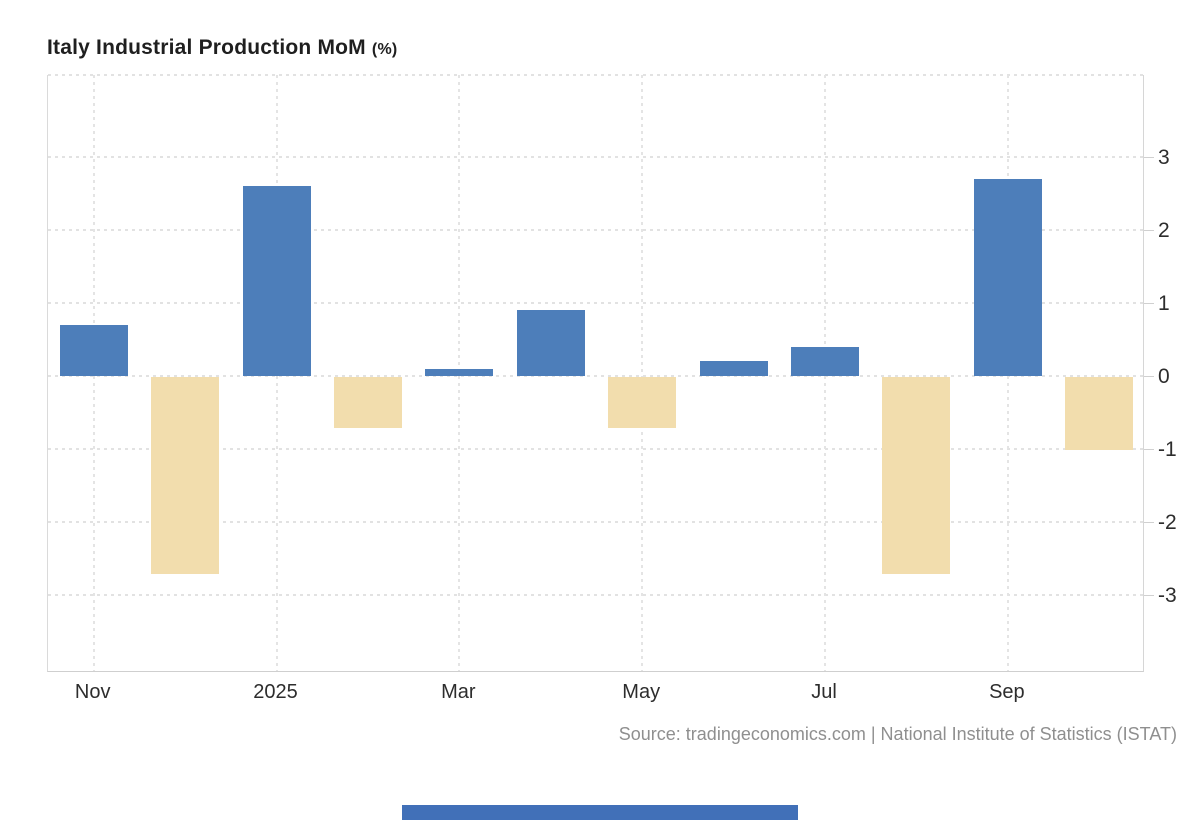 The image size is (1200, 820). What do you see at coordinates (600, 812) in the screenshot?
I see `bottom-banner` at bounding box center [600, 812].